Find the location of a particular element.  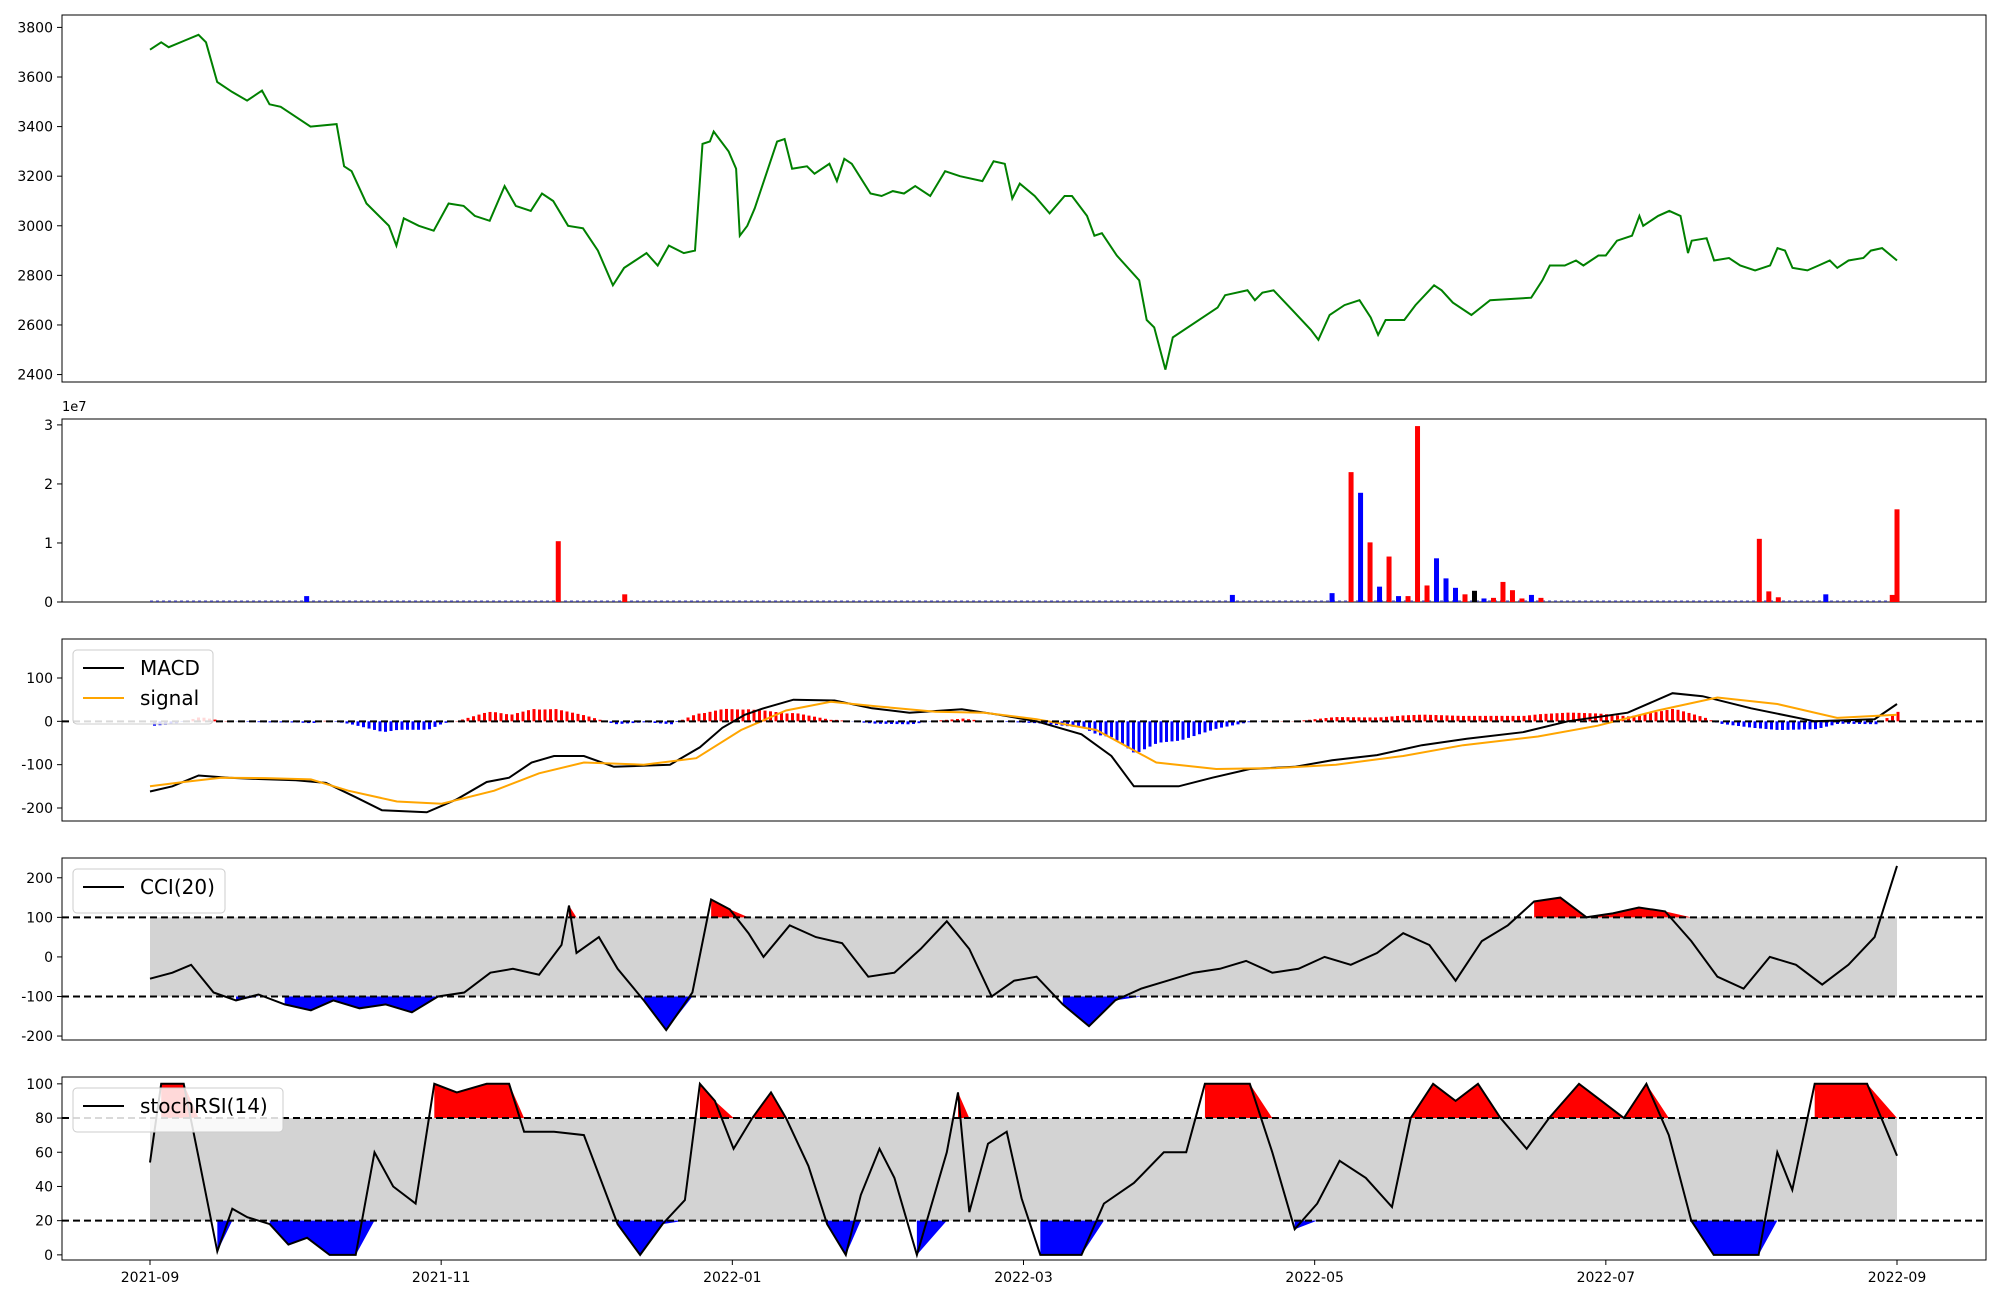

cci-y-tick-label: -100 is located at coordinates (37, 997).